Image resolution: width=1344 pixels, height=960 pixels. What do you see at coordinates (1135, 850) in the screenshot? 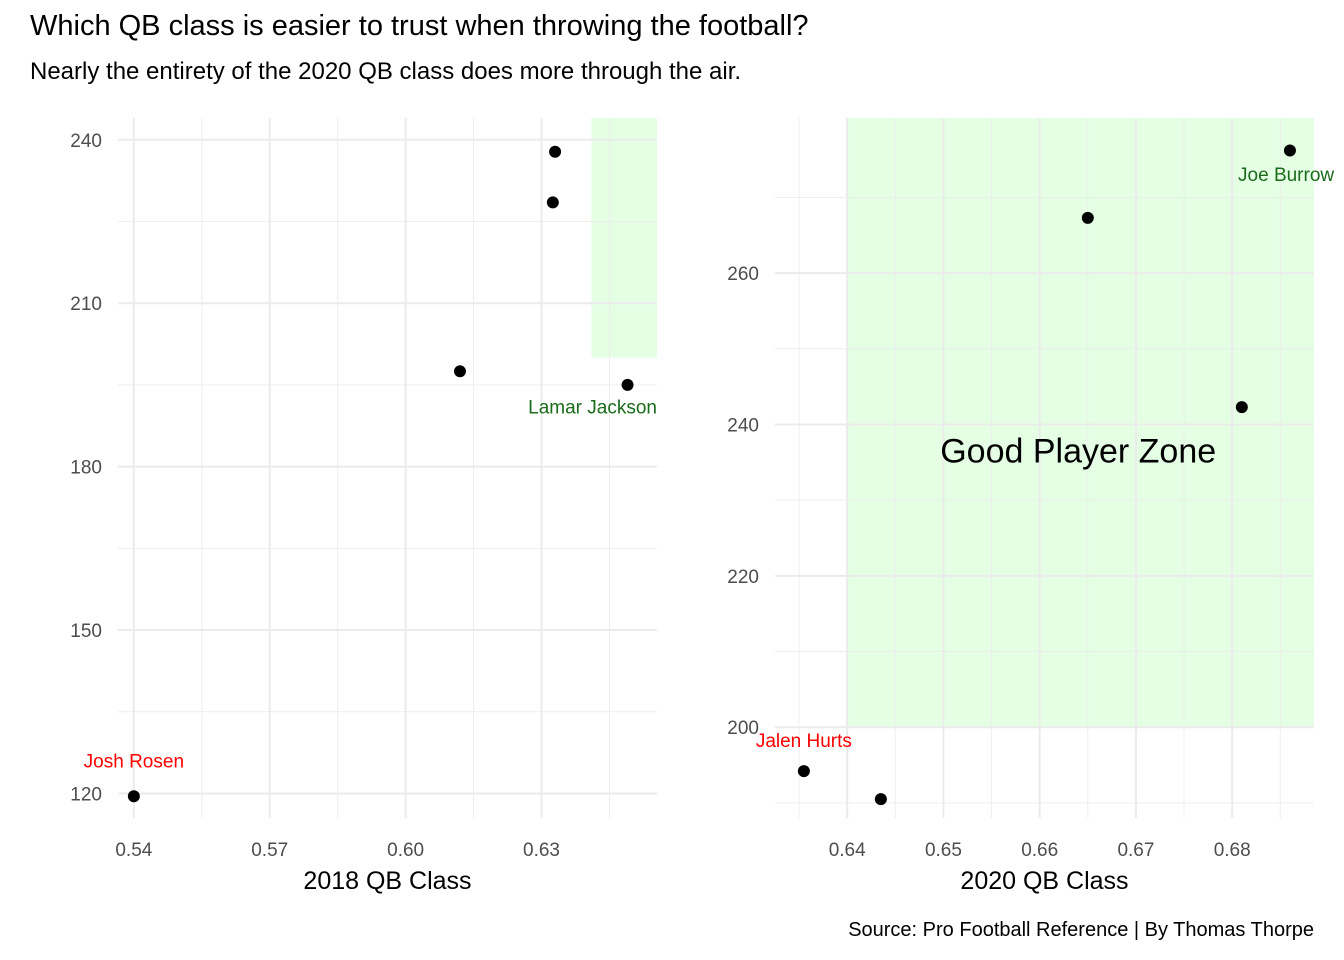
I see `x-tick-label: 0.67` at bounding box center [1135, 850].